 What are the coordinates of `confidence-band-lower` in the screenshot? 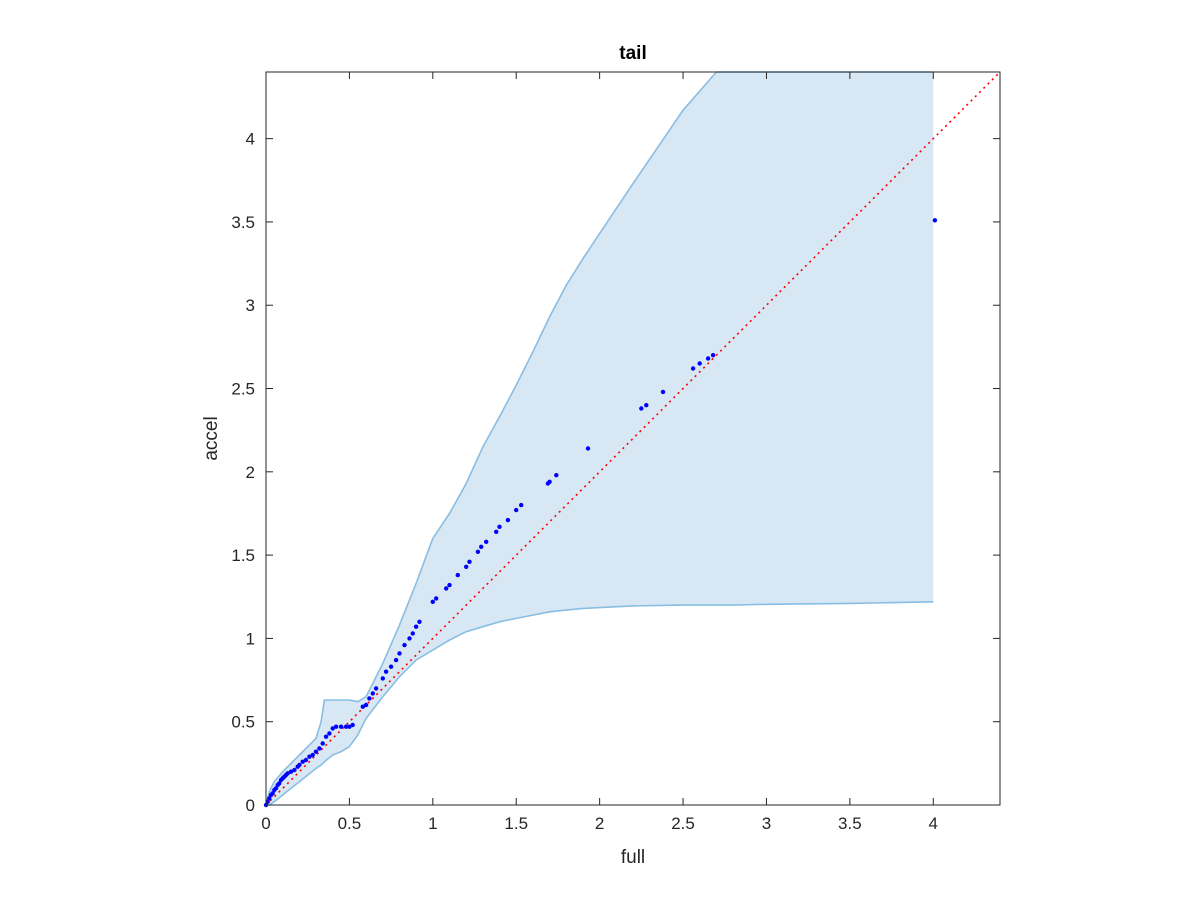 It's located at (600, 703).